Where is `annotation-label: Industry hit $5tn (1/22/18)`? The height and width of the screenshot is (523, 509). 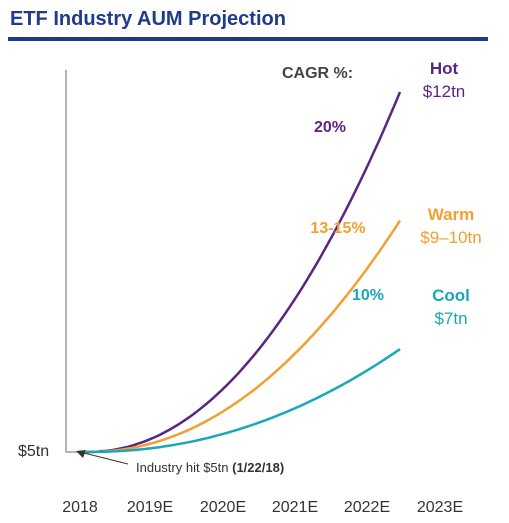 annotation-label: Industry hit $5tn (1/22/18) is located at coordinates (210, 467).